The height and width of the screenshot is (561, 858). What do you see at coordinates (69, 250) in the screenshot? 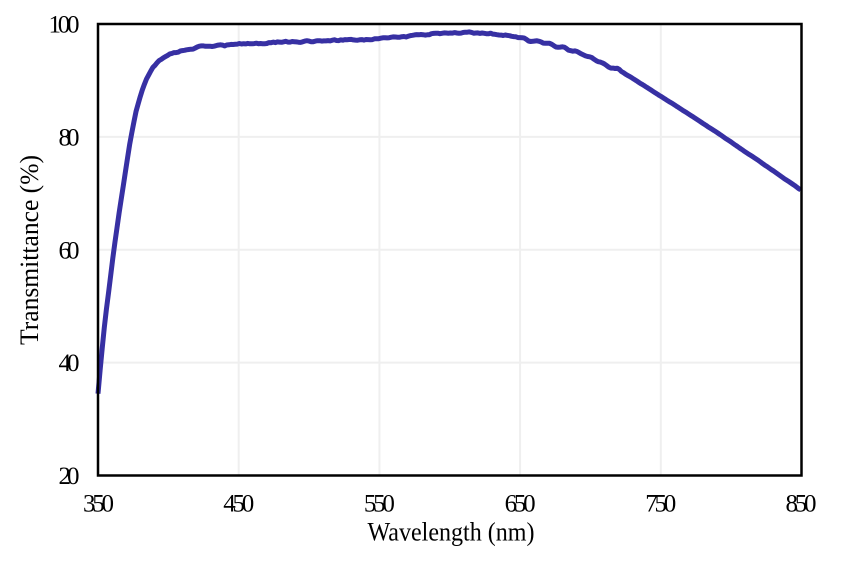
I see `svg-text: 60` at bounding box center [69, 250].